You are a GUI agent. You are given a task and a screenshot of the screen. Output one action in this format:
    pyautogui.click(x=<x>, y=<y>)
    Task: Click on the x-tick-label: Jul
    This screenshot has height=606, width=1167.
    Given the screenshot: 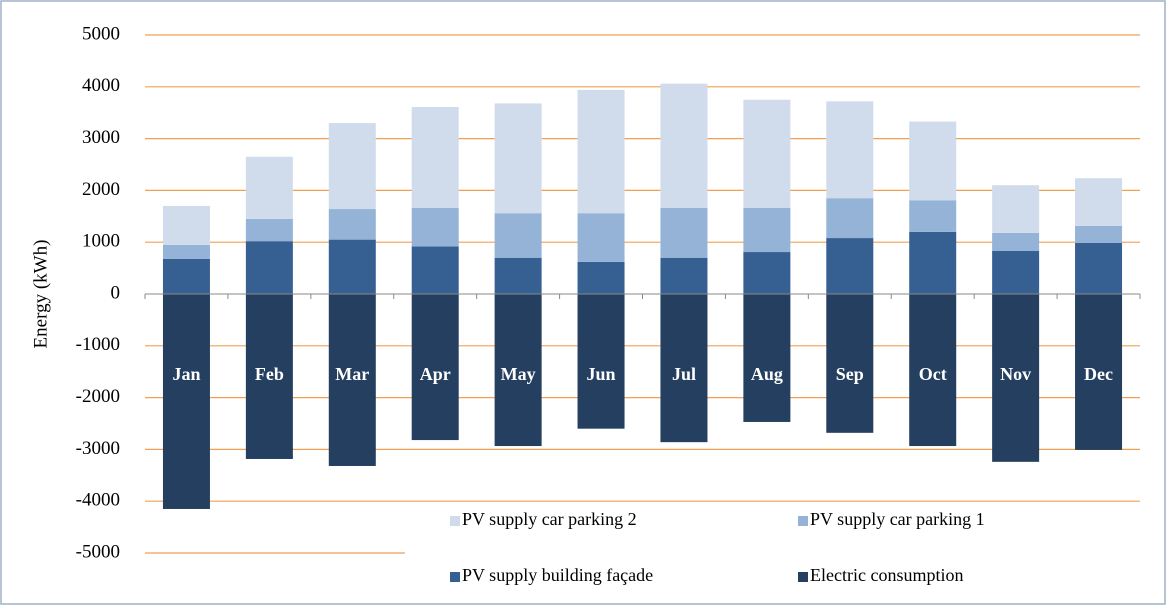 What is the action you would take?
    pyautogui.click(x=684, y=374)
    